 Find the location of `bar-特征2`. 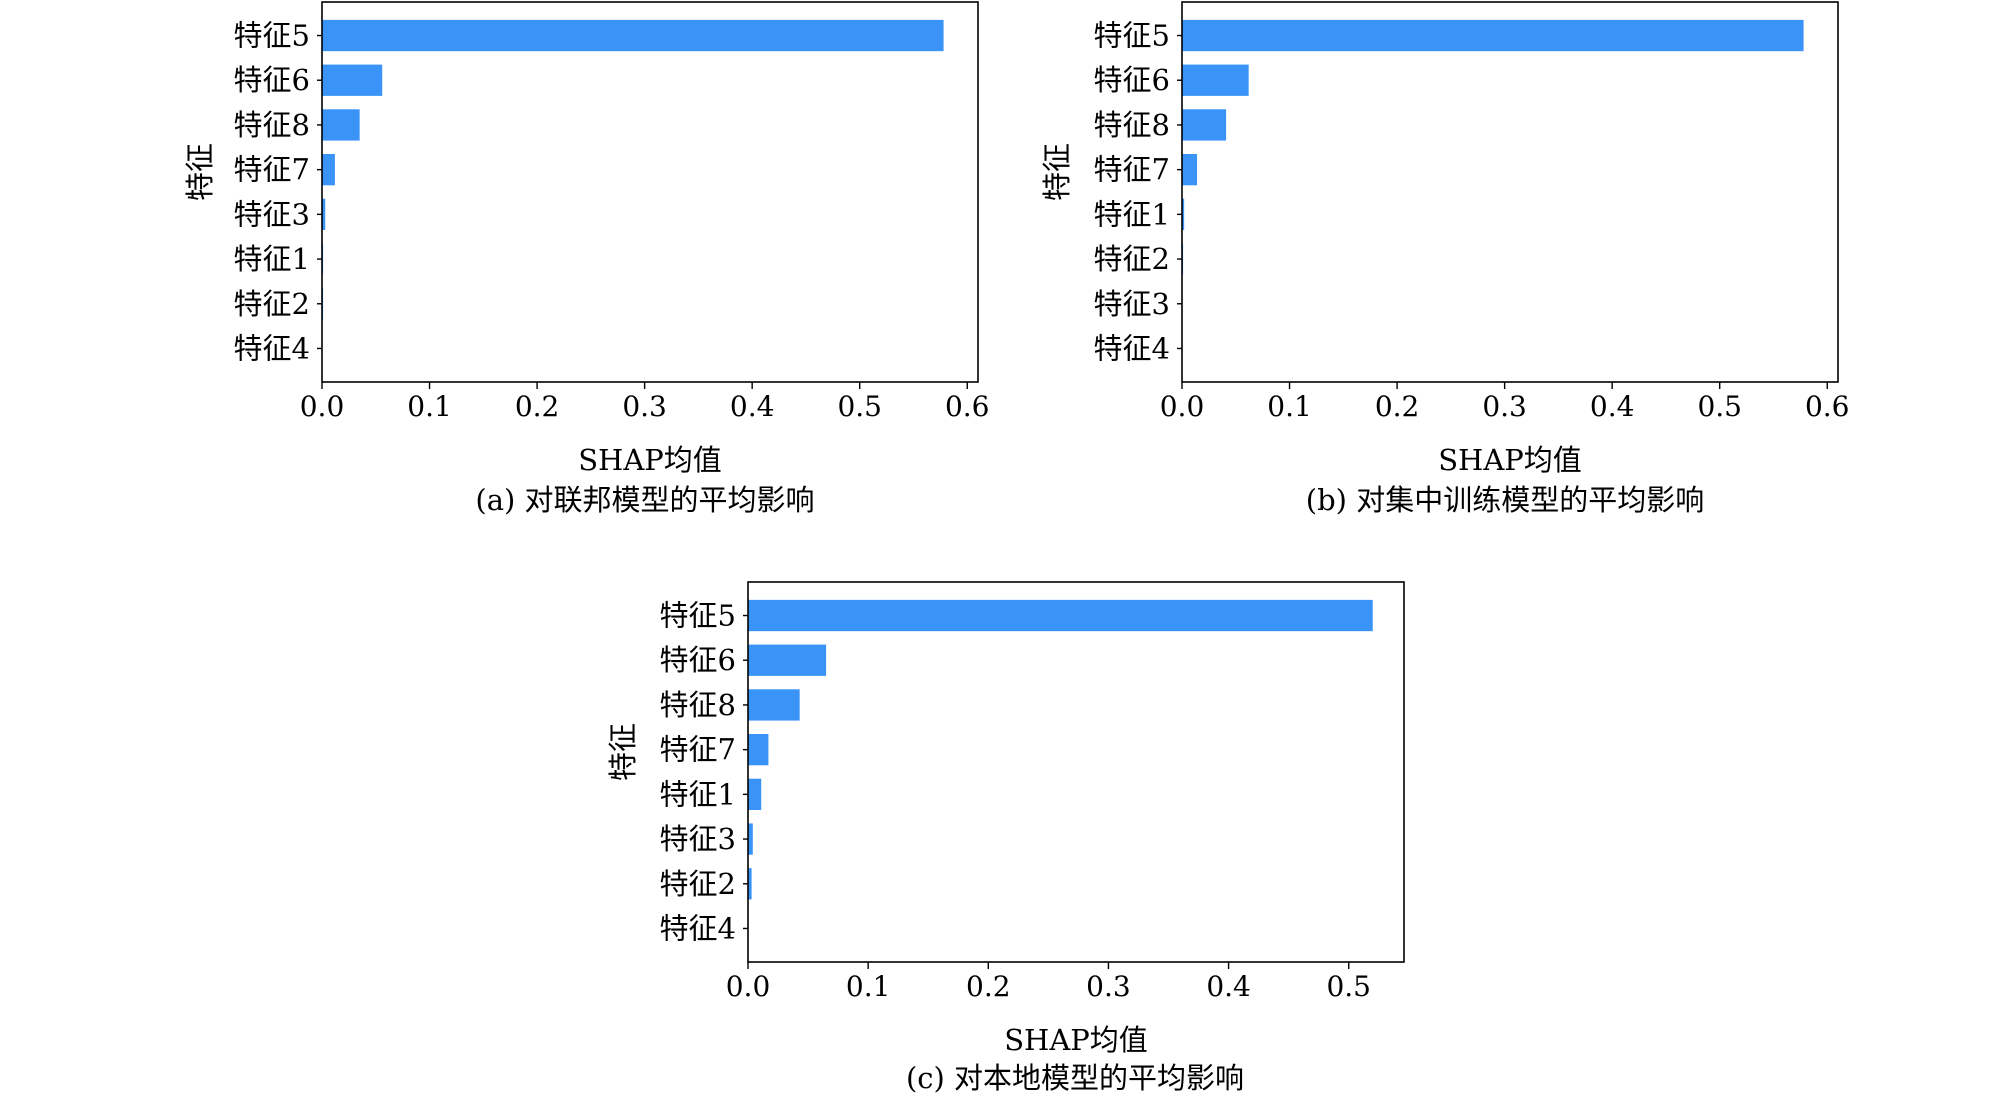

bar-特征2 is located at coordinates (750, 884).